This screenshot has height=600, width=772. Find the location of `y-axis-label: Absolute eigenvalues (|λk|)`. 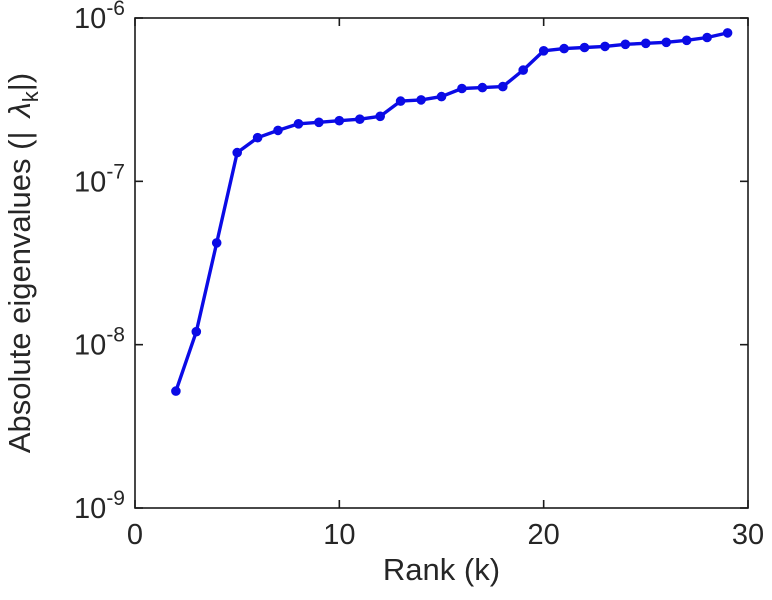

y-axis-label: Absolute eigenvalues (|λk|) is located at coordinates (22, 263).